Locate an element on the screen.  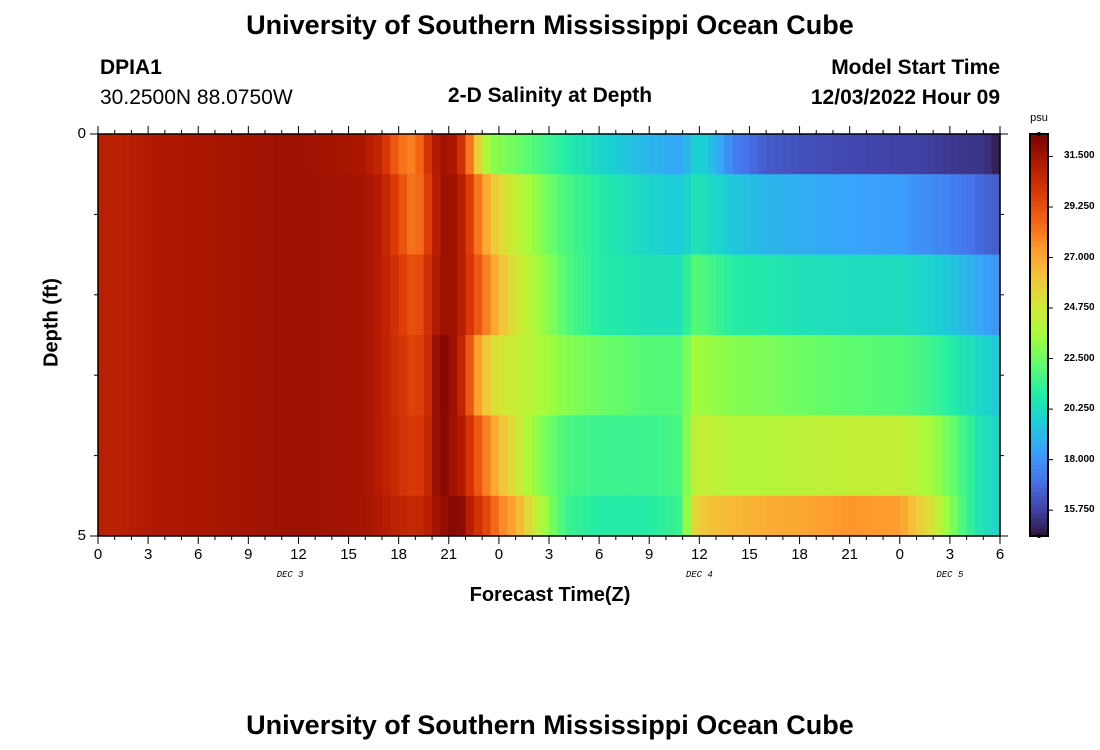
station-coordinates: 30.2500N 88.0750W is located at coordinates (196, 97).